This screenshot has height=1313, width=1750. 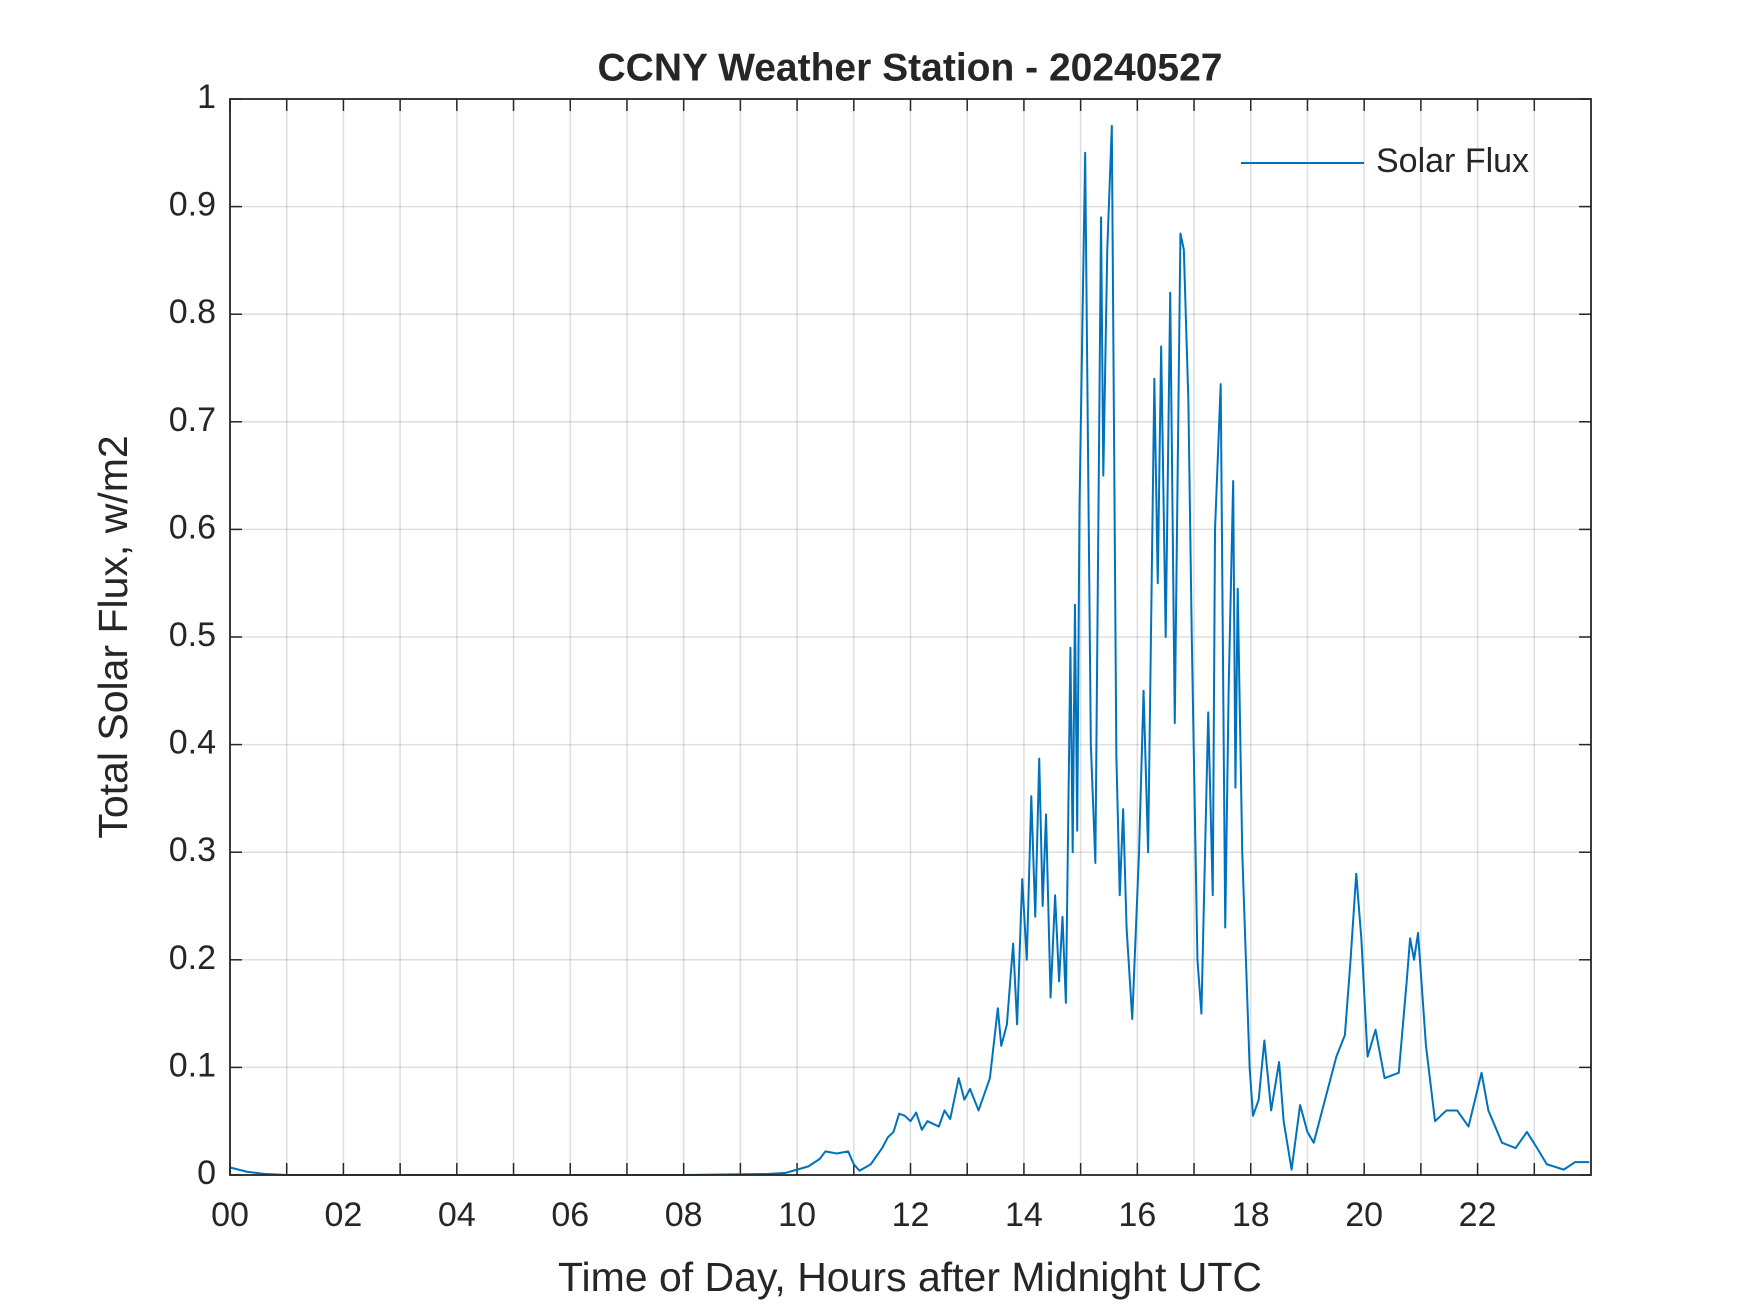 I want to click on x-tick-label: 14, so click(x=1024, y=1215).